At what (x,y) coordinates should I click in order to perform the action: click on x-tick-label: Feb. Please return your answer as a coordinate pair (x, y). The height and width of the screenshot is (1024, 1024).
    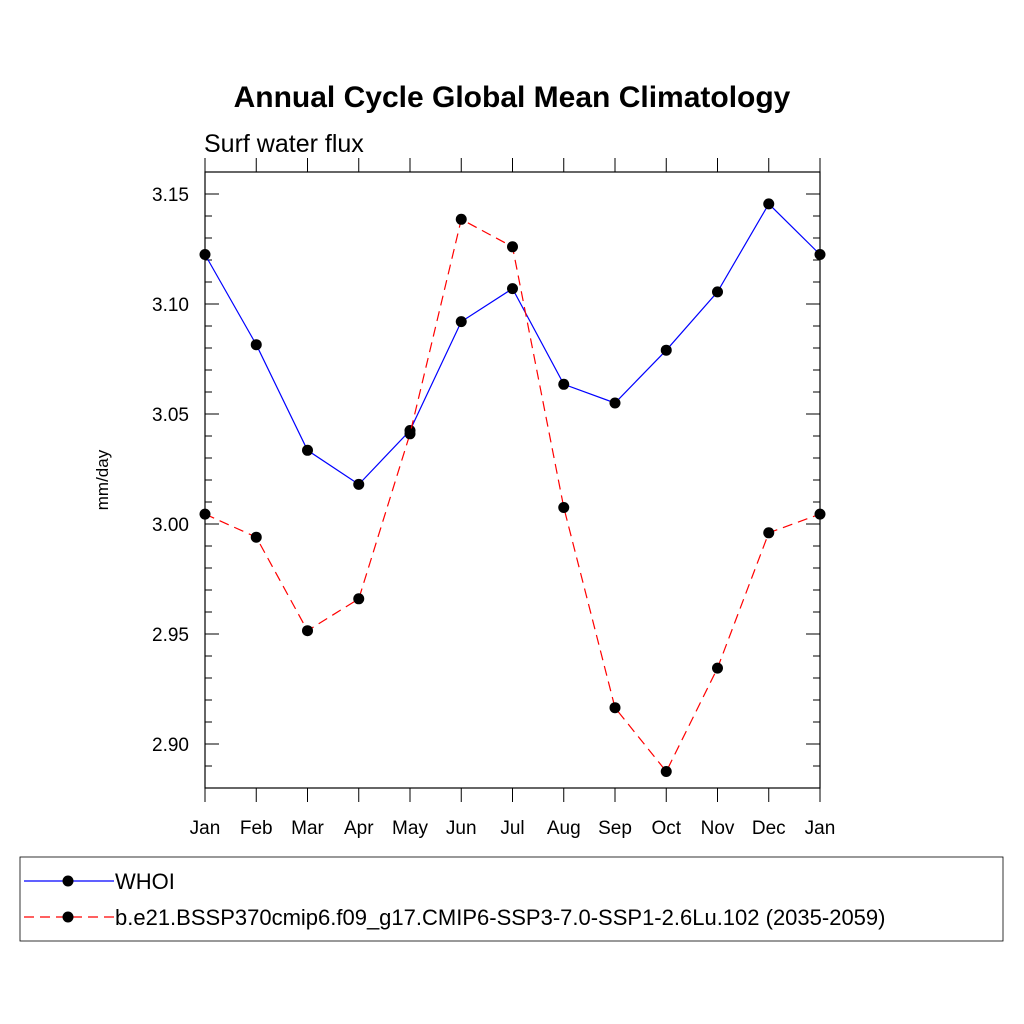
    Looking at the image, I should click on (256, 828).